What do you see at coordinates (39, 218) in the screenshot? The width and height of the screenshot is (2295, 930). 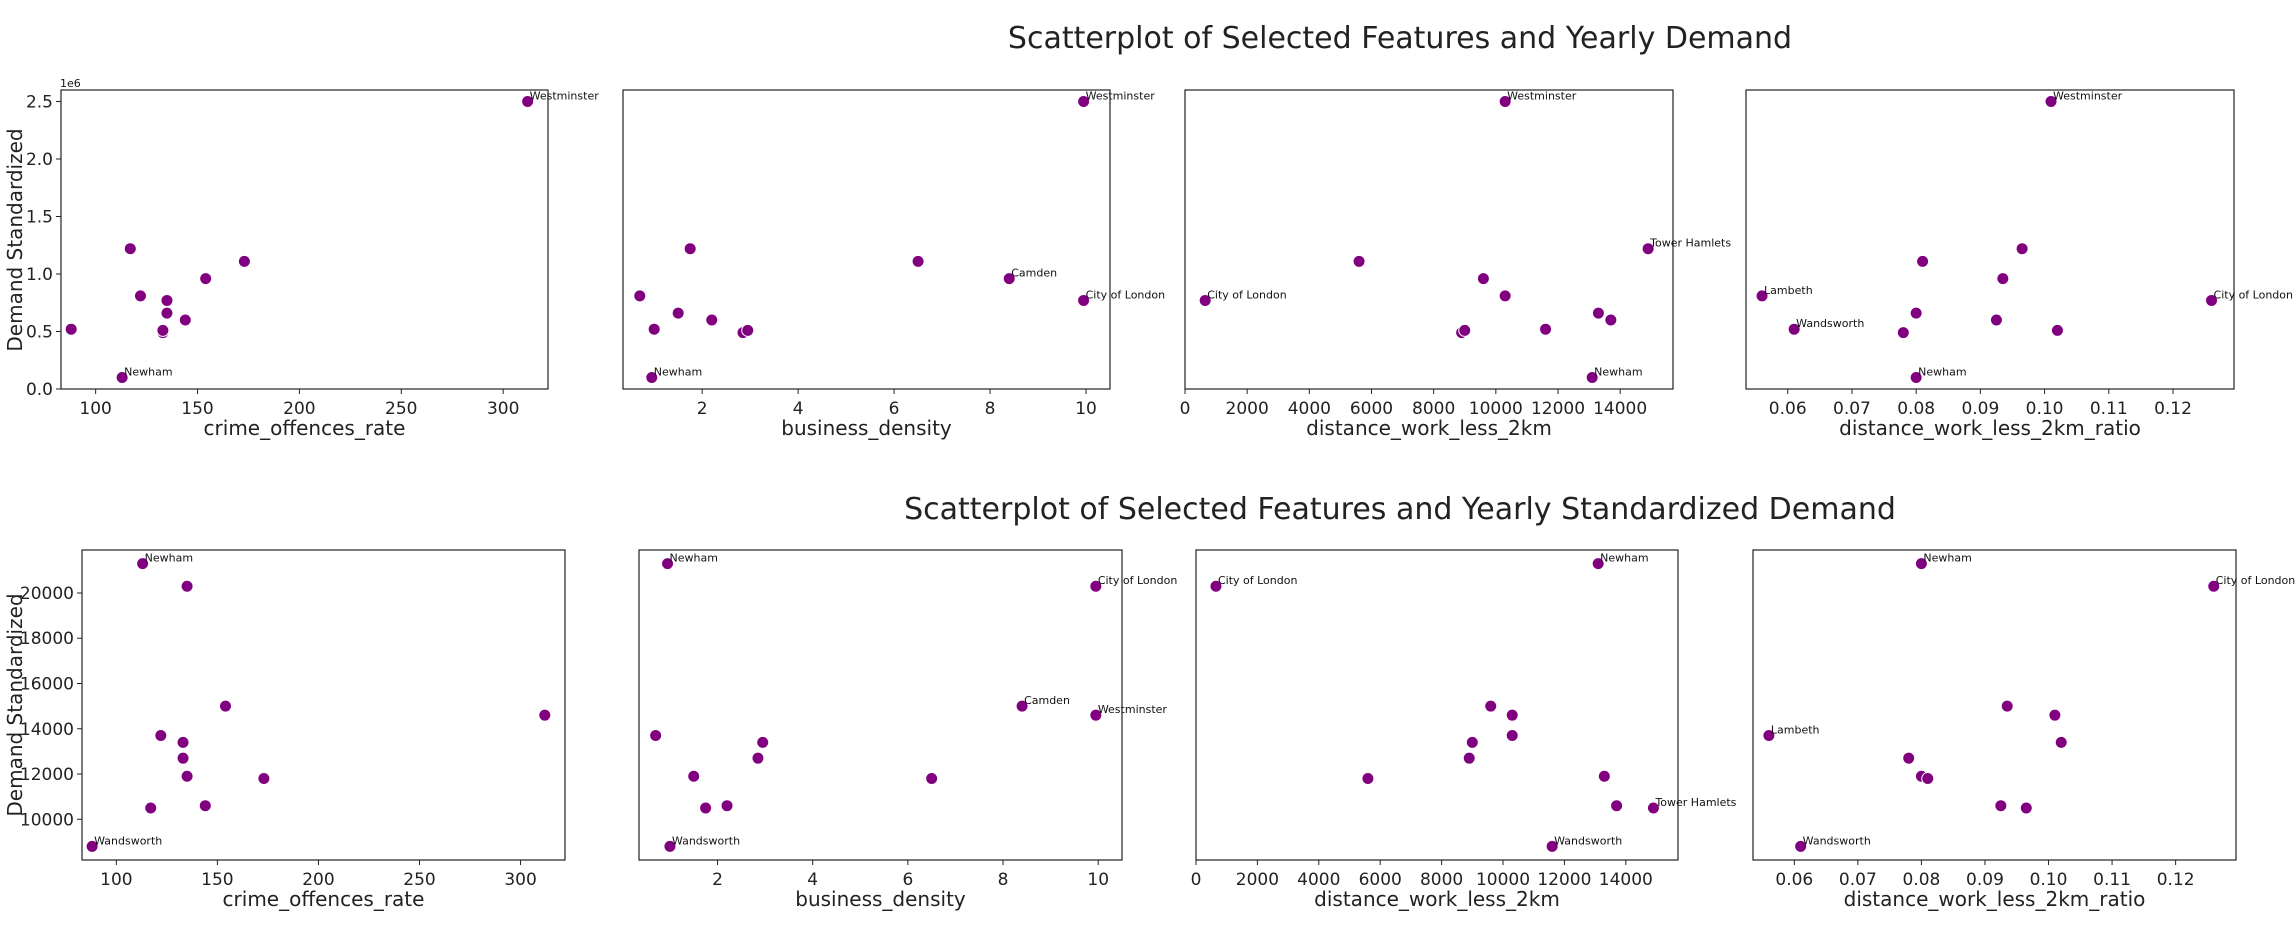 I see `y-tick-label: 1.5` at bounding box center [39, 218].